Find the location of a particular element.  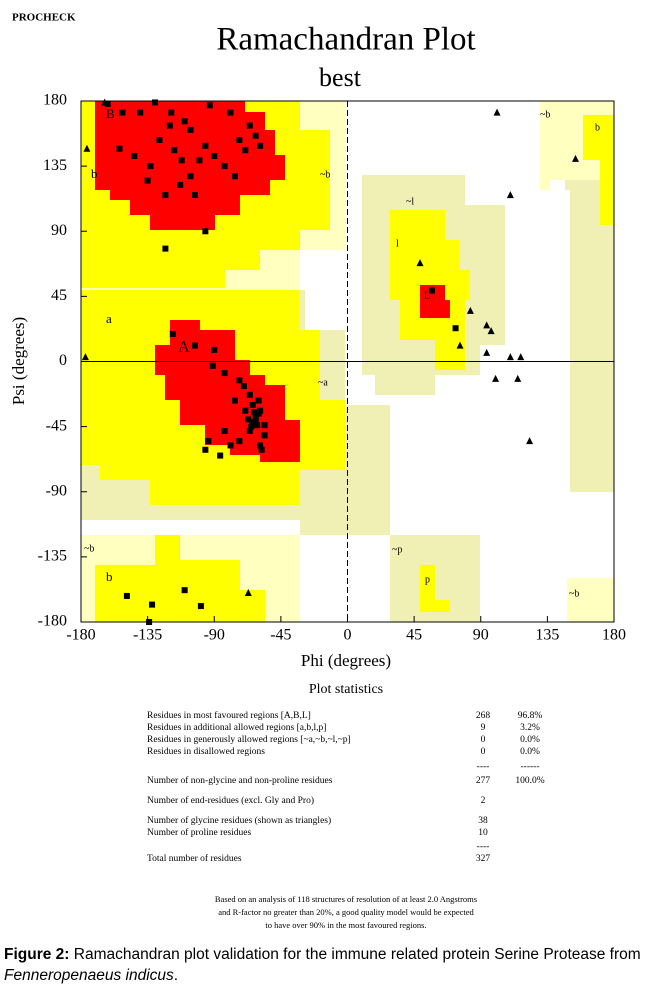

statistics-count: 38 is located at coordinates (483, 821).